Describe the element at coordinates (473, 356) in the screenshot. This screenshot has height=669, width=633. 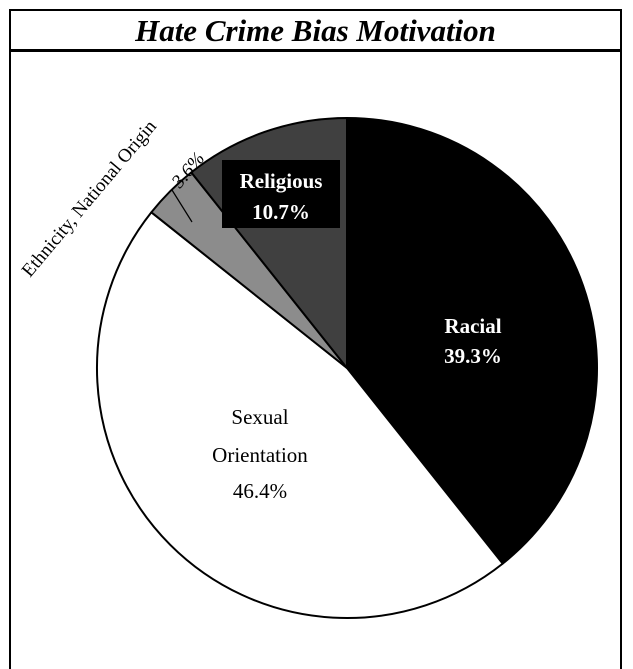
I see `slice-value-racial: 39.3%` at that location.